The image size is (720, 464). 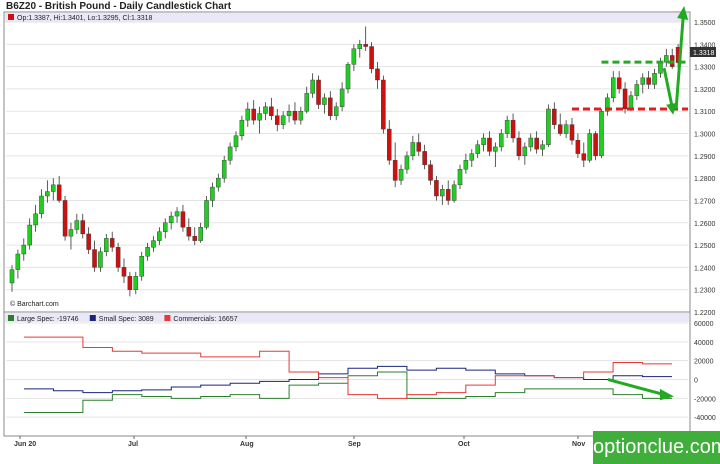 What do you see at coordinates (705, 23) in the screenshot?
I see `price-y-tick: 1.3500` at bounding box center [705, 23].